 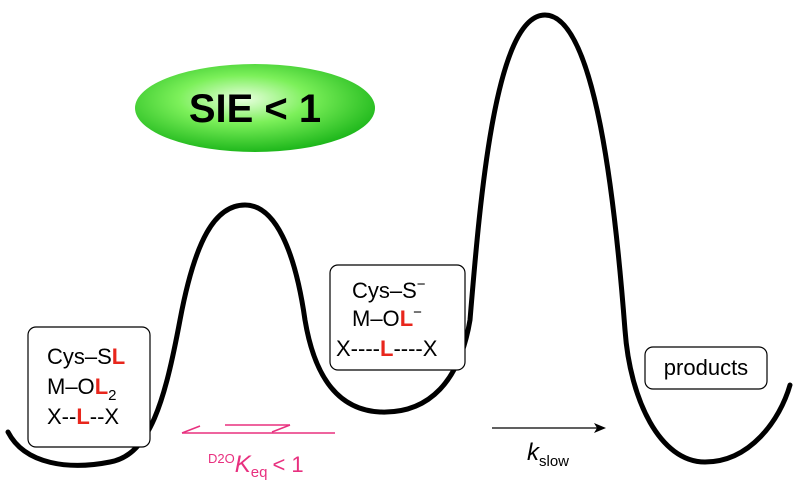 I want to click on badge-label: SIE < 1, so click(x=255, y=109).